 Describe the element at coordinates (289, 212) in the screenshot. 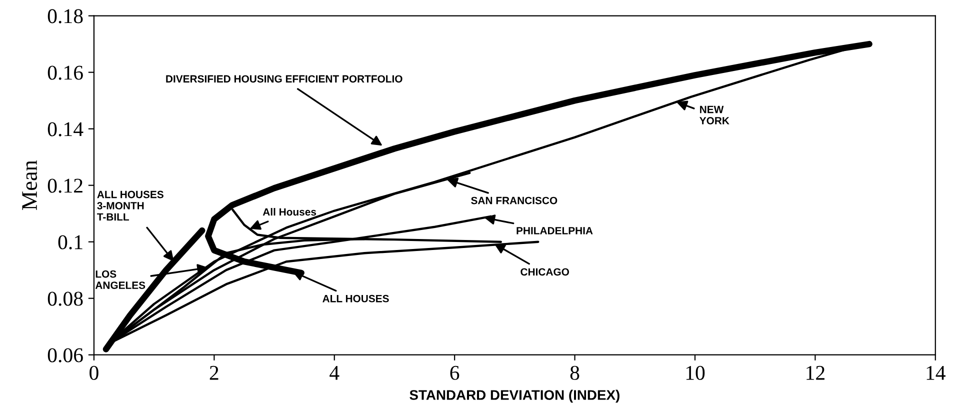

I see `annotation: All Houses` at that location.